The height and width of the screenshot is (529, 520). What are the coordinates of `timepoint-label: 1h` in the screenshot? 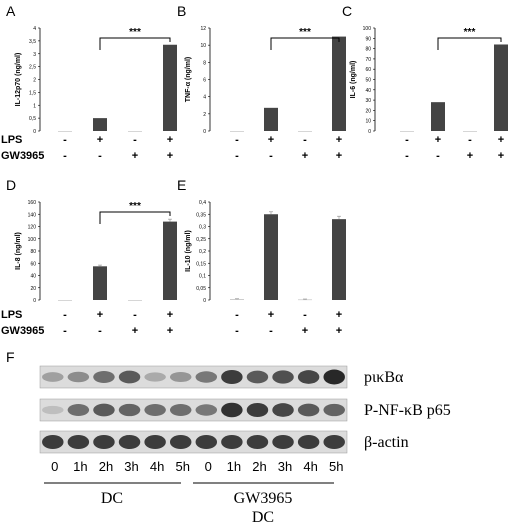 It's located at (80, 466).